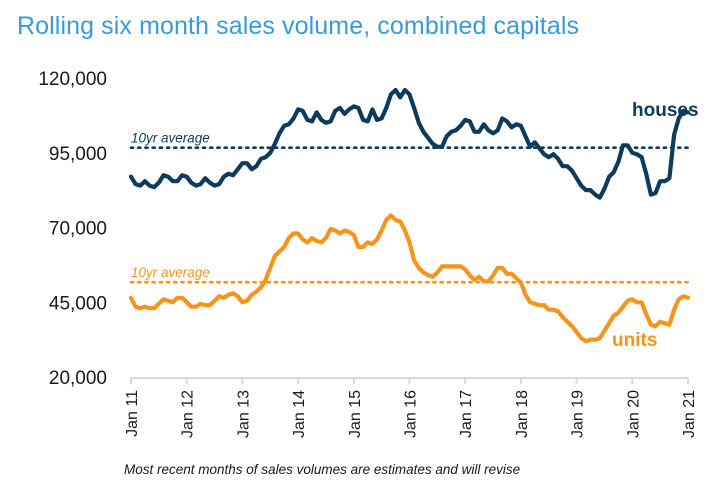  Describe the element at coordinates (78, 303) in the screenshot. I see `y-tick-label: 45,000` at that location.